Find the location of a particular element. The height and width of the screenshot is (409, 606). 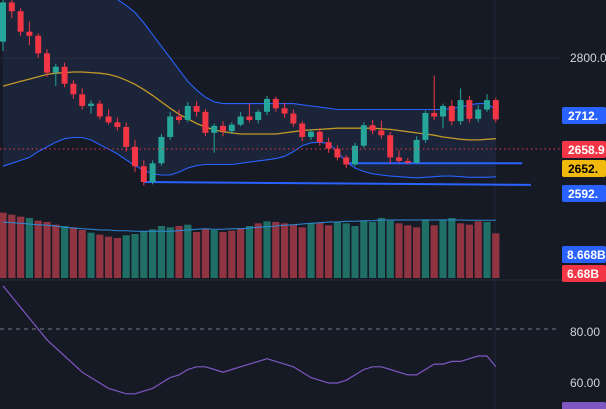

price-tag-lower: 2592. is located at coordinates (584, 193).